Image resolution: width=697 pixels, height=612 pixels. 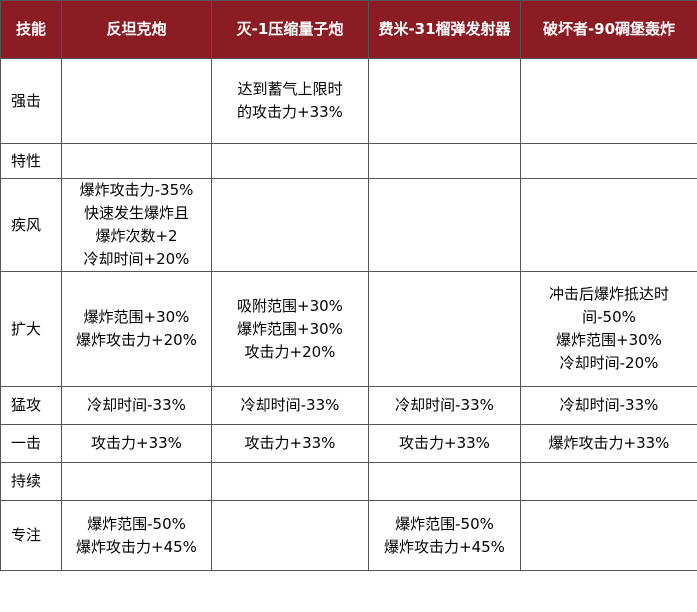 I want to click on skill-name-cell: 专注, so click(x=31, y=535).